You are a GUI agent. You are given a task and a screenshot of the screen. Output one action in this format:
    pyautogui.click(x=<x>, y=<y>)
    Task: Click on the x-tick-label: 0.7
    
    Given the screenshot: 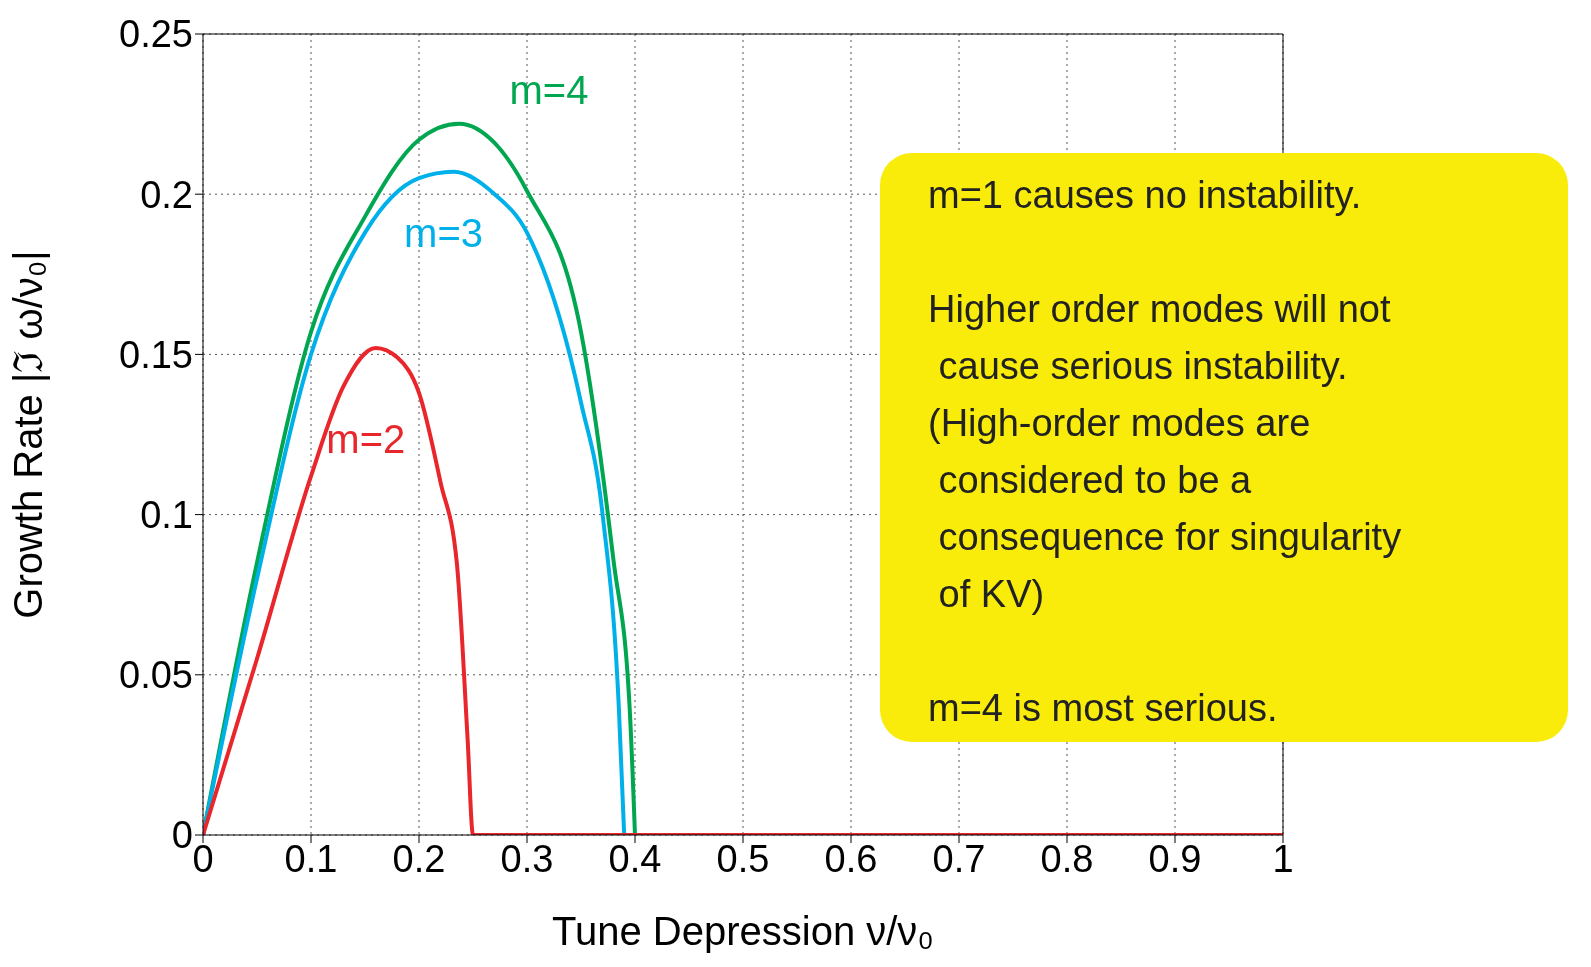 What is the action you would take?
    pyautogui.click(x=959, y=858)
    